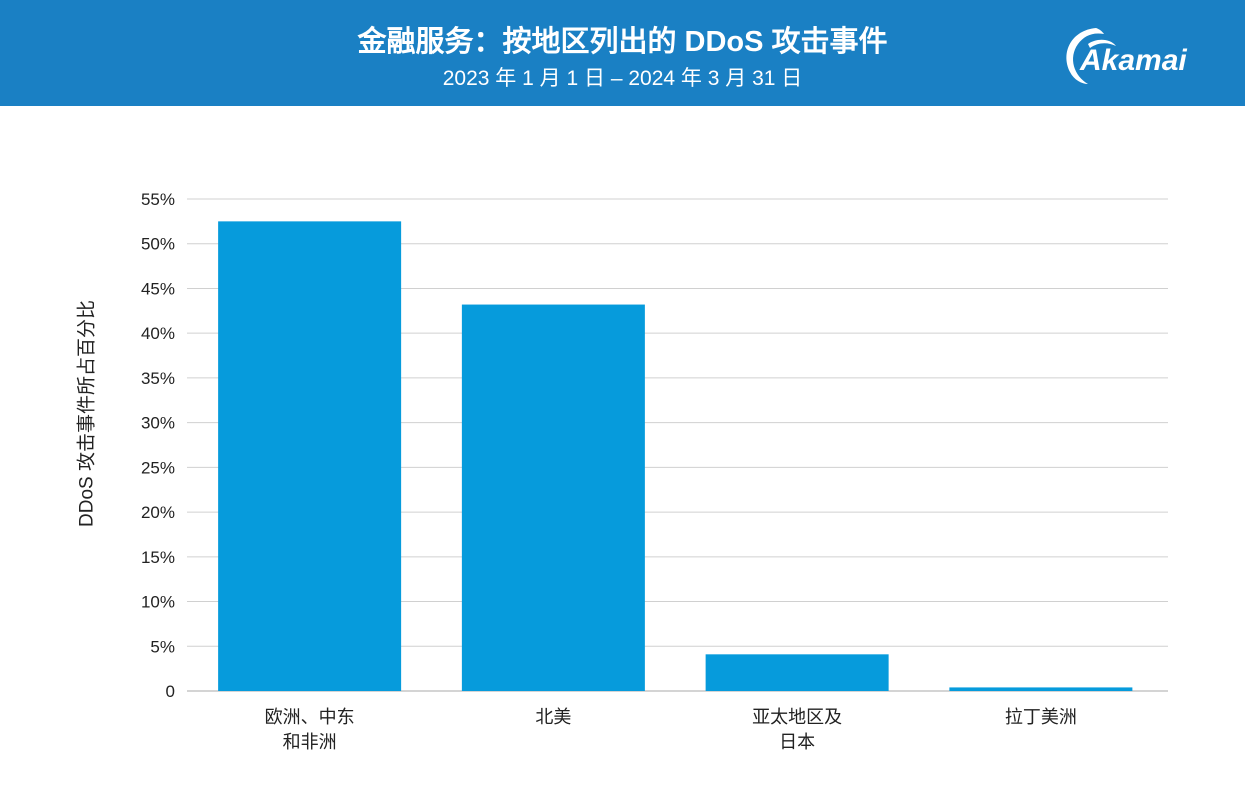 The image size is (1245, 800). What do you see at coordinates (622, 78) in the screenshot?
I see `chart-subtitle: 2023 年 1 月 1 日 – 2024 年 3 月 31 日` at bounding box center [622, 78].